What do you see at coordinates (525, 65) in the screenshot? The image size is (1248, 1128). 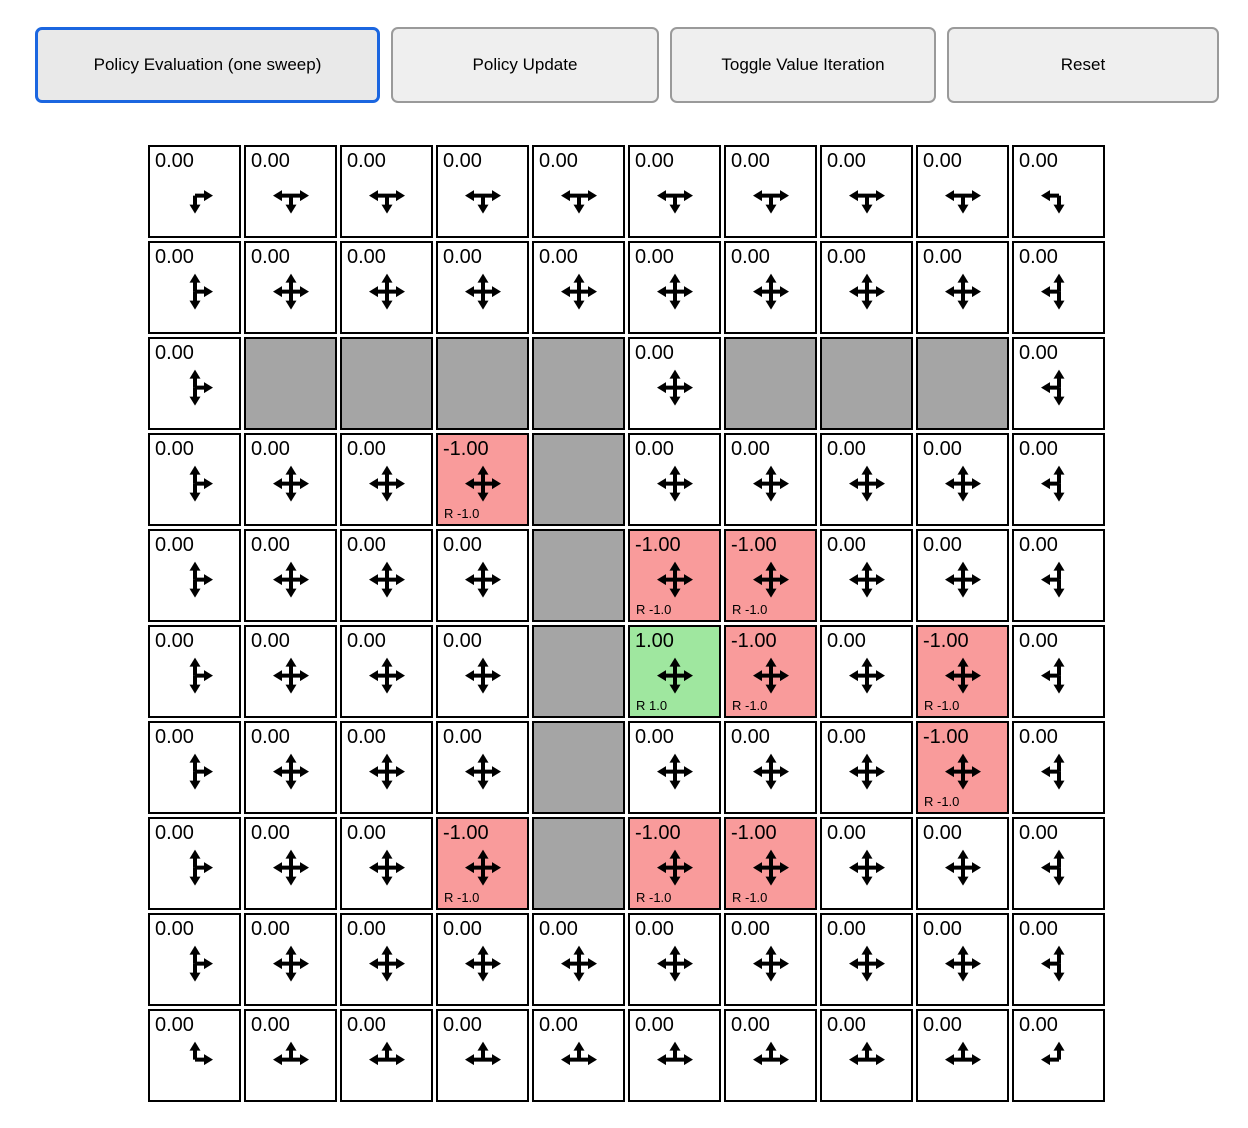 I see `policy-update-button: Policy Update` at bounding box center [525, 65].